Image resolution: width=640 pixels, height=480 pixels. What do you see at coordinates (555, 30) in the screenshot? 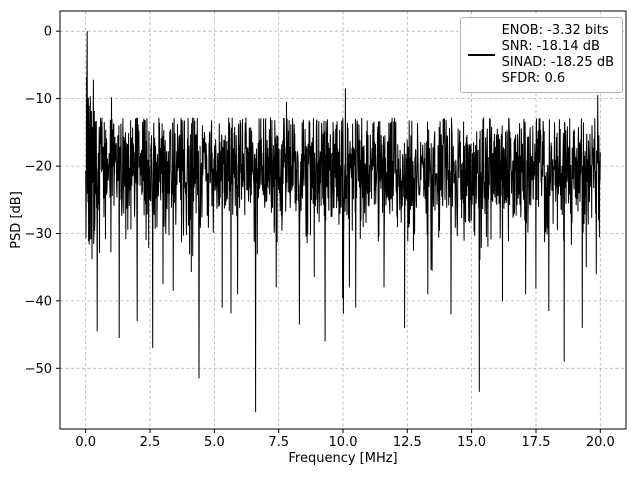
I see `legend-enob: ENOB: -3.32 bits` at bounding box center [555, 30].